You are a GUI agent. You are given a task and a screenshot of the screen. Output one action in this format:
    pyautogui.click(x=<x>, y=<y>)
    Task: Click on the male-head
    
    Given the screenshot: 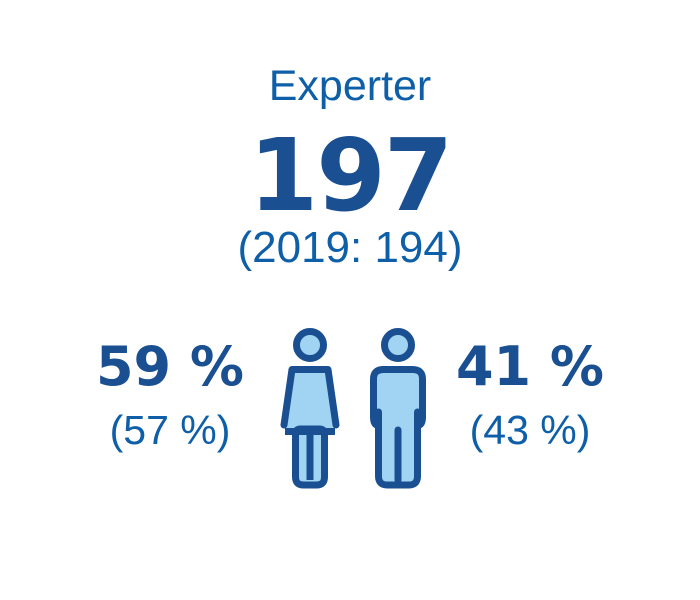 What is the action you would take?
    pyautogui.click(x=398, y=345)
    